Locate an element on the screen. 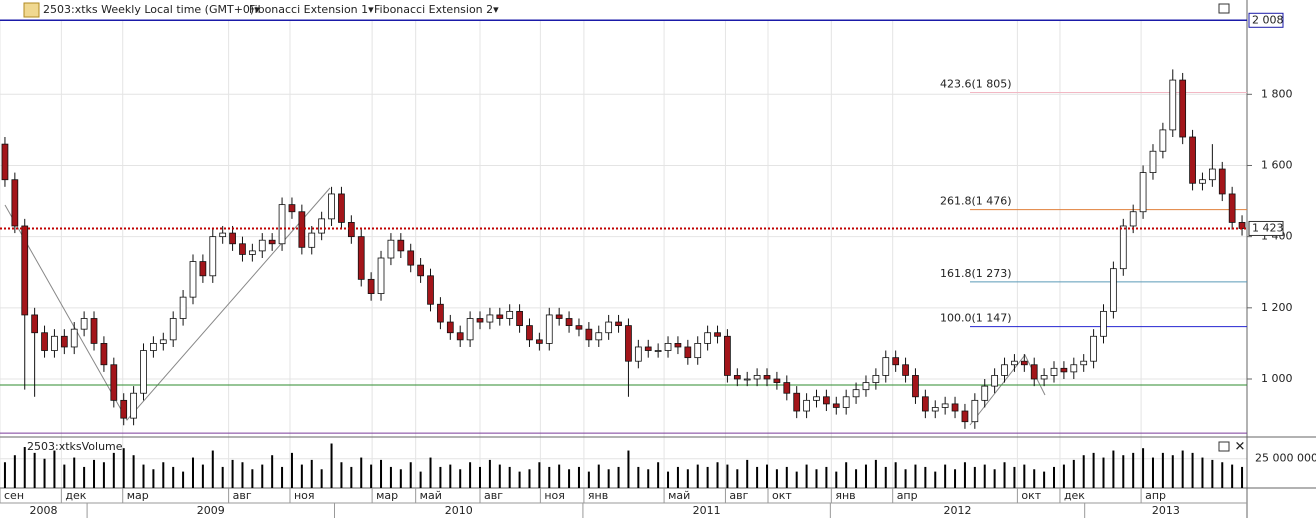 This screenshot has height=518, width=1316. y-tick-label: 1 000 is located at coordinates (1277, 378).